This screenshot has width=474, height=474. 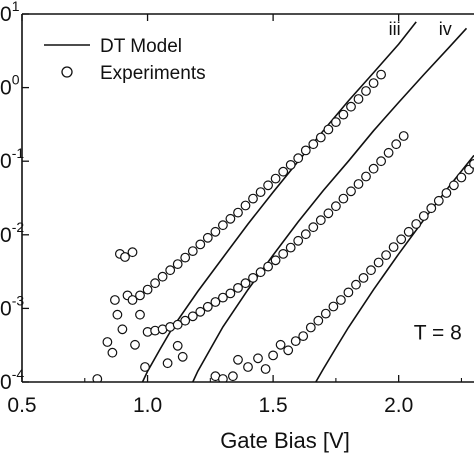 I want to click on y-tick-label: 0-4, so click(x=12, y=380).